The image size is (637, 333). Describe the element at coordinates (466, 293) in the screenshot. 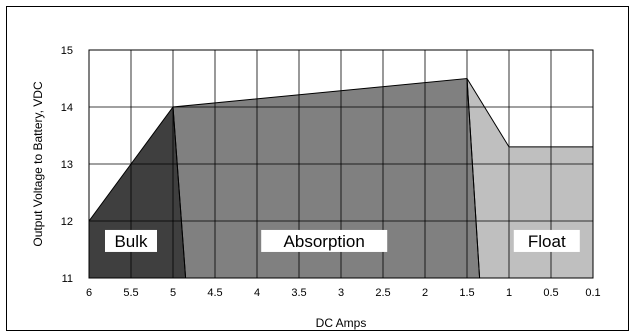

I see `x-tick-label: 1.5` at that location.